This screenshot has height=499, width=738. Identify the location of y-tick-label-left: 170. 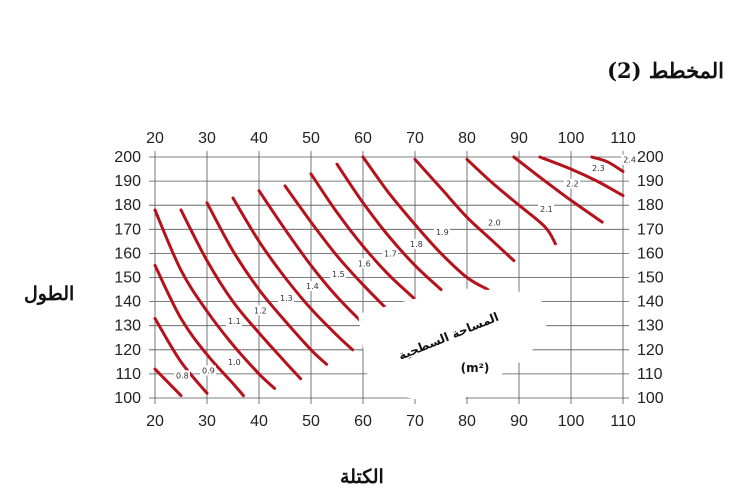
(127, 229).